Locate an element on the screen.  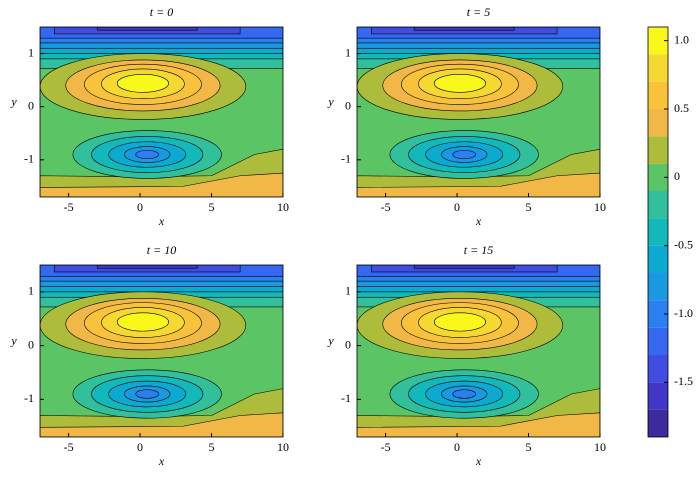
colorbar-tick-label: -1.5 is located at coordinates (683, 381).